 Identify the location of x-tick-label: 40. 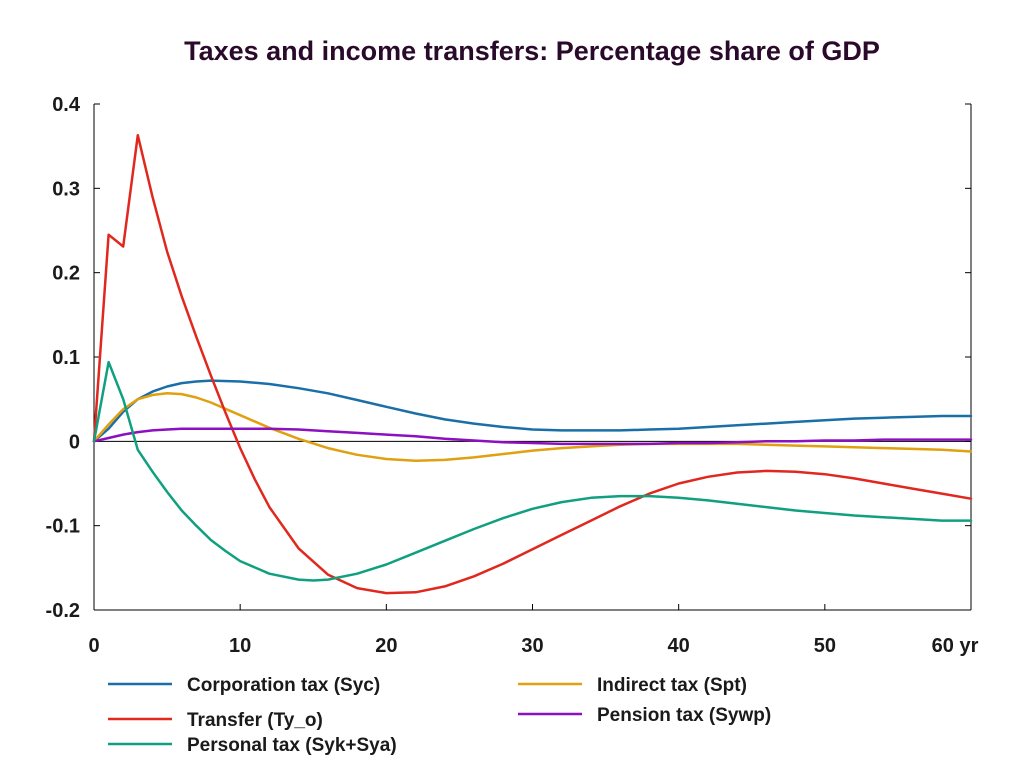
(679, 646).